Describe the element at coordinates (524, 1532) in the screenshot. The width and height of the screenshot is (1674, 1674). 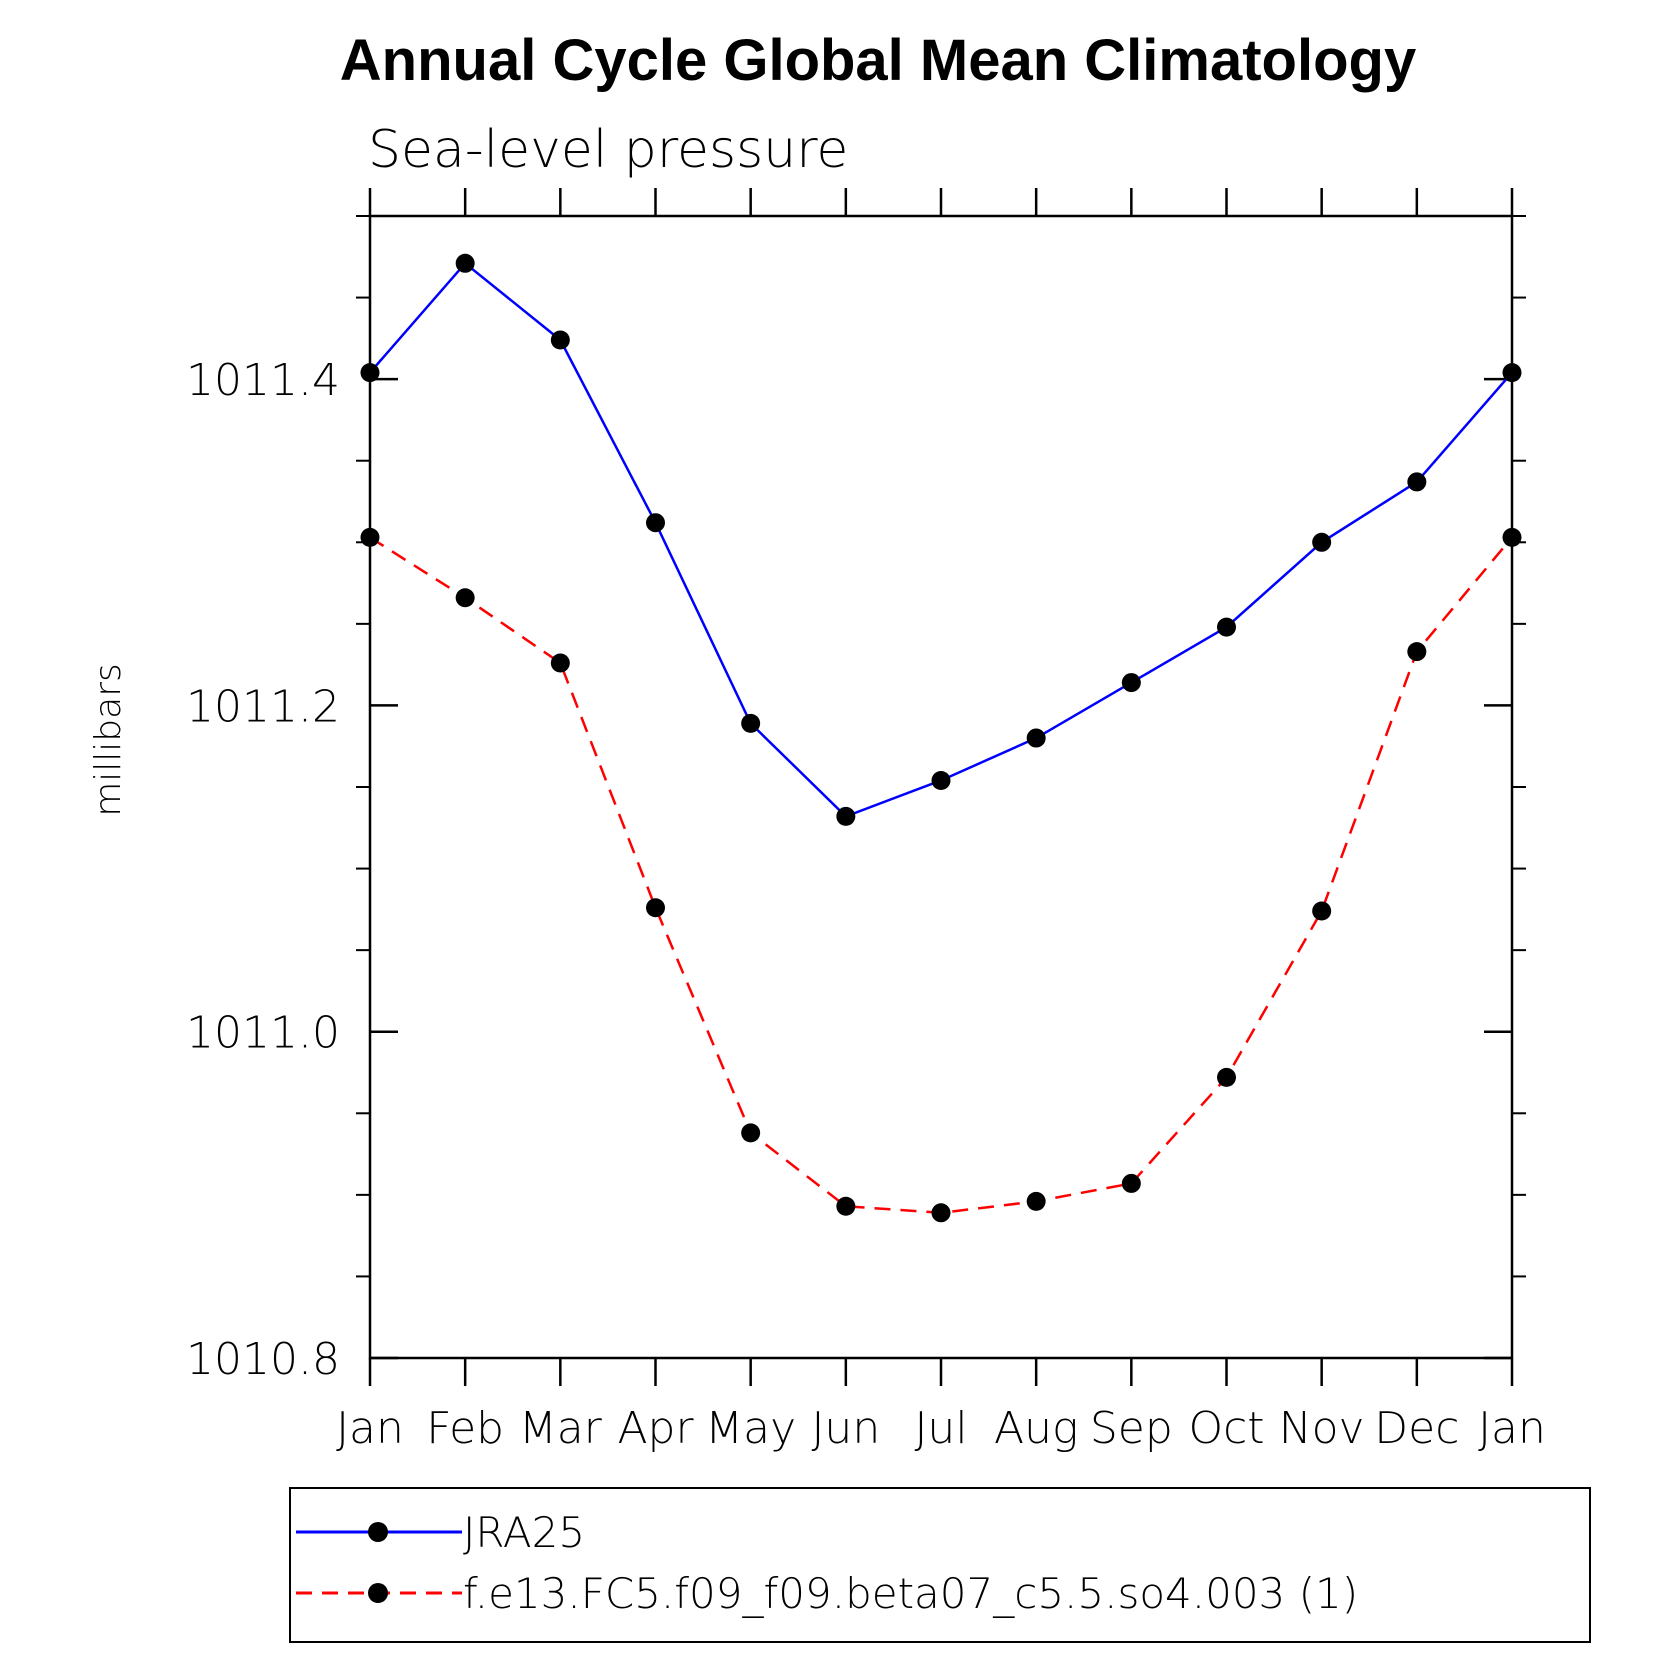
I see `legend-label-jra25: JRA25` at that location.